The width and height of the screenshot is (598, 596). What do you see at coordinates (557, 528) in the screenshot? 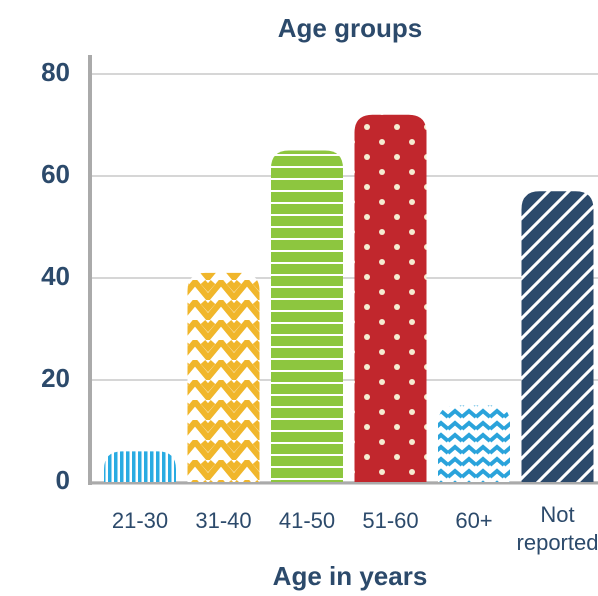
I see `x-tick-label: Not reported` at bounding box center [557, 528].